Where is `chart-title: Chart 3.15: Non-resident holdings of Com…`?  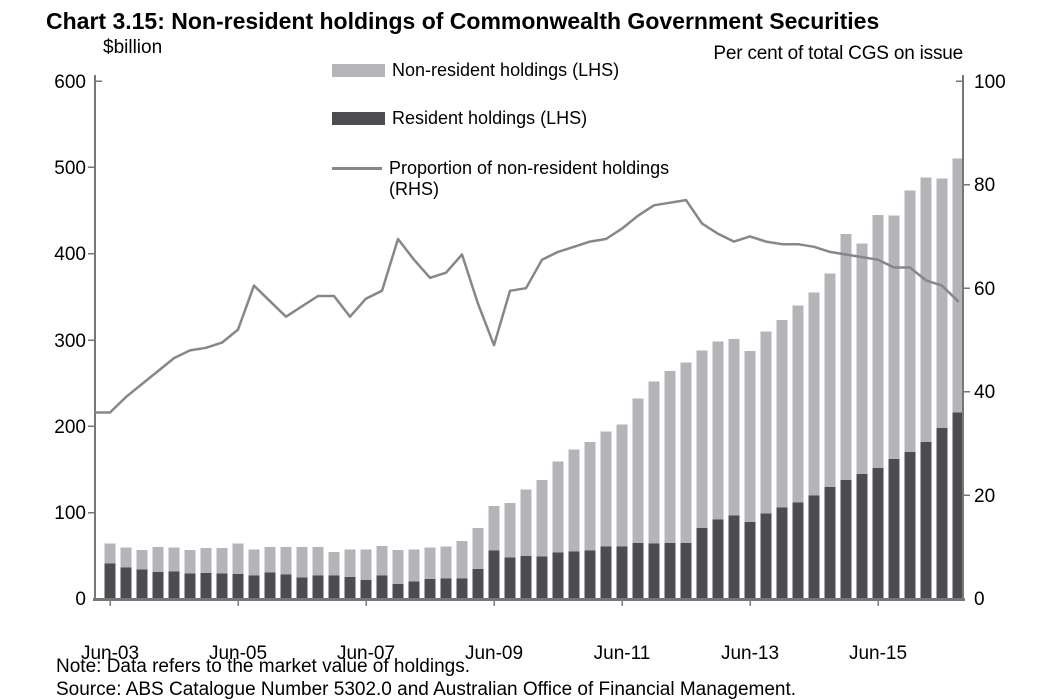 chart-title: Chart 3.15: Non-resident holdings of Com… is located at coordinates (463, 21).